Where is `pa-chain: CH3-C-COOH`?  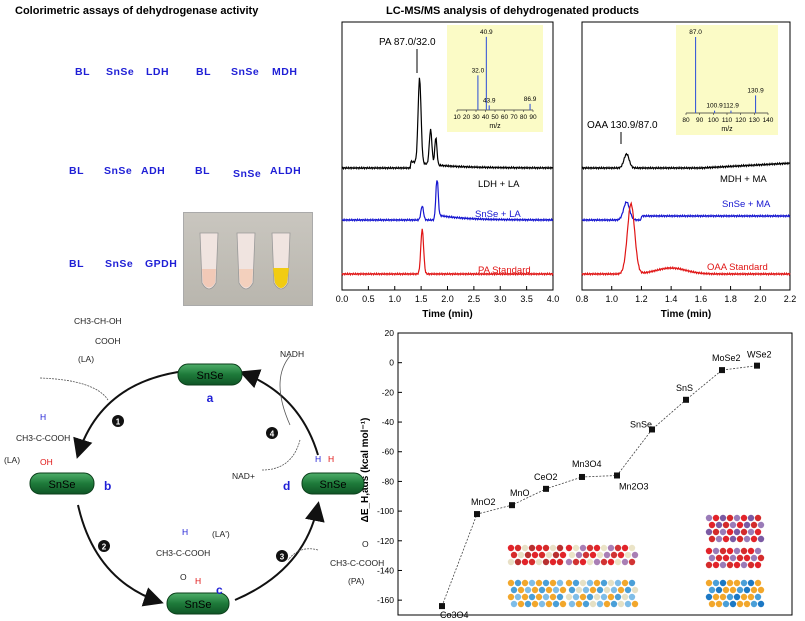
pa-chain: CH3-C-COOH is located at coordinates (357, 563).